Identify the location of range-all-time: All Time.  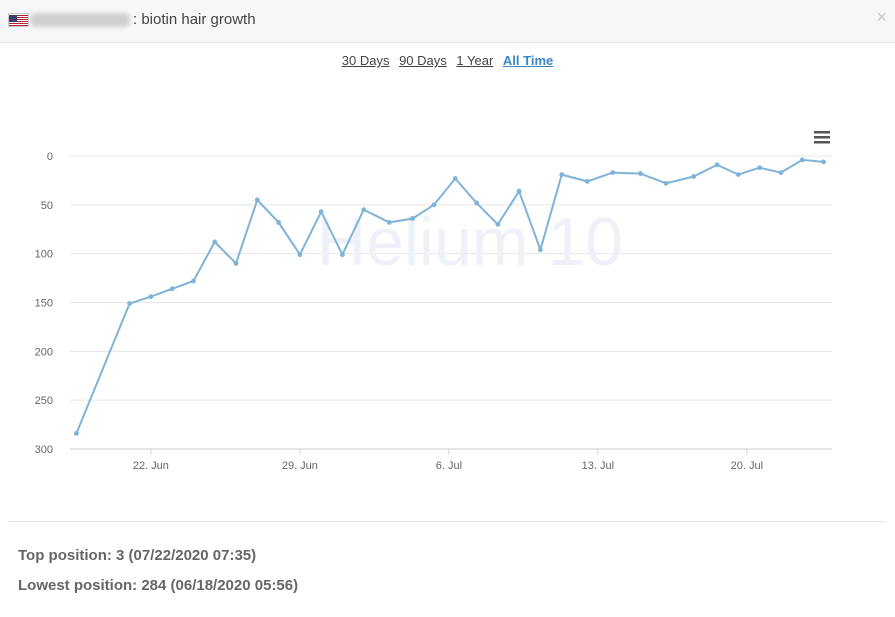
(528, 60).